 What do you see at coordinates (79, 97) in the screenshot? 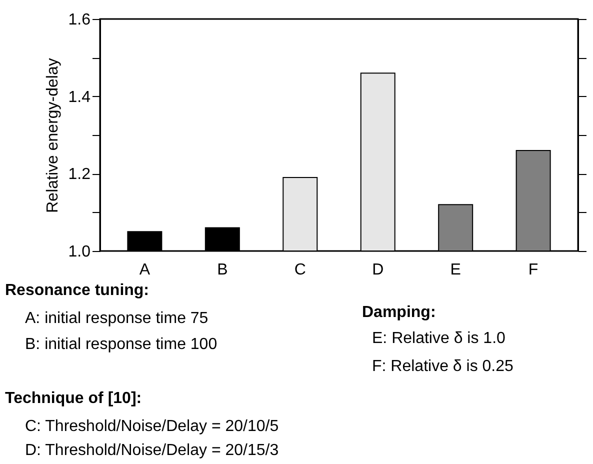
I see `y-tick-label: 1.4` at bounding box center [79, 97].